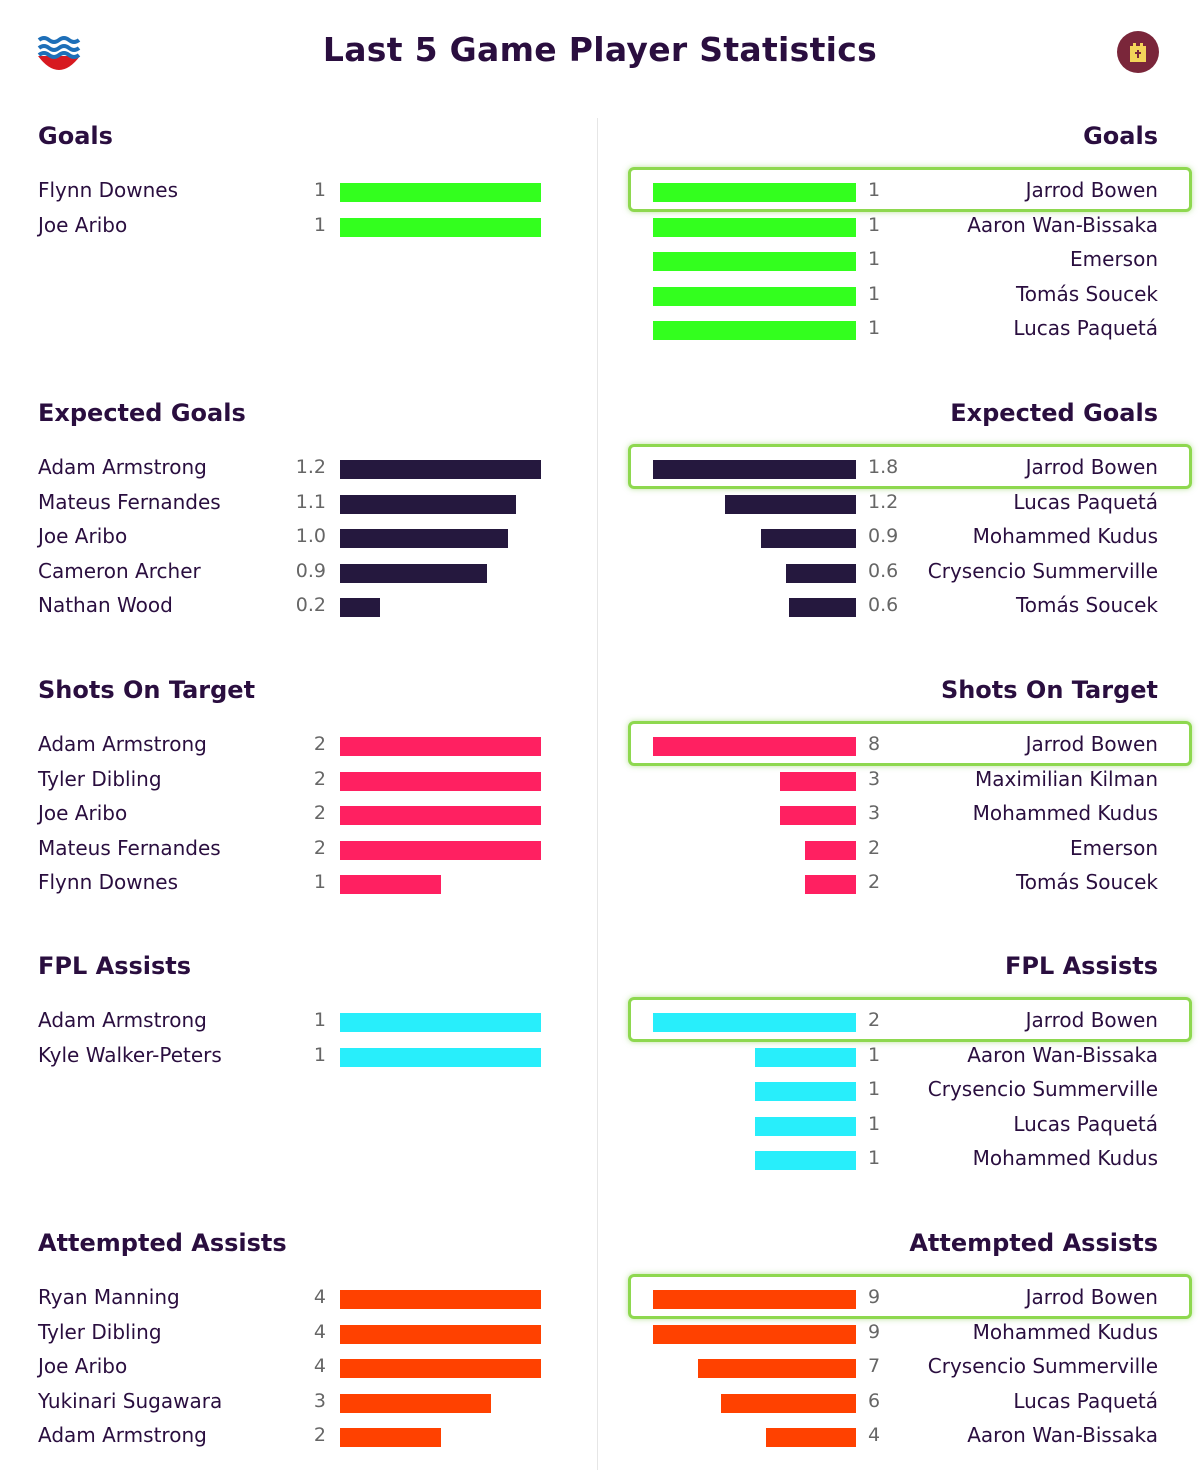  Describe the element at coordinates (874, 1366) in the screenshot. I see `stat-value: 7` at that location.